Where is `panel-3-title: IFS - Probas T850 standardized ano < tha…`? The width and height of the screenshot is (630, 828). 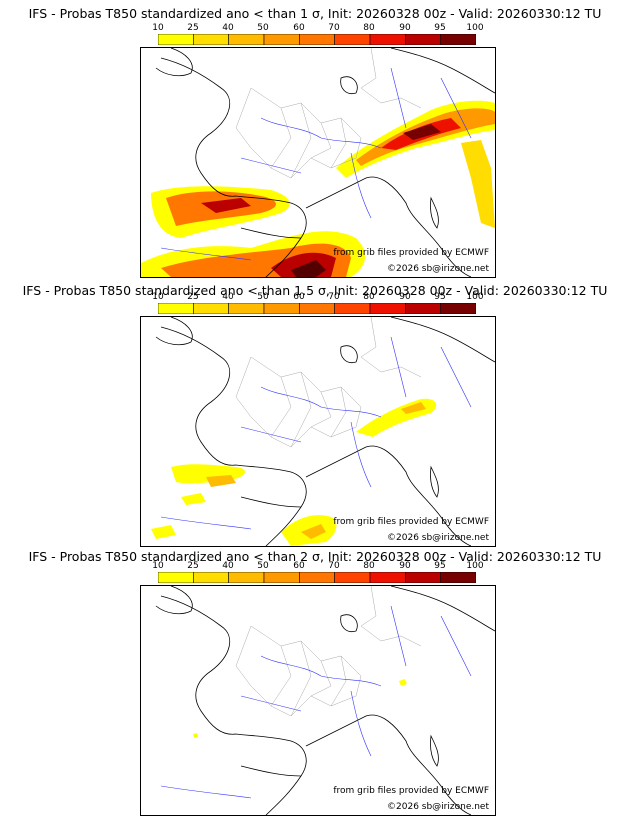
panel-3-title: IFS - Probas T850 standardized ano < tha… is located at coordinates (315, 556).